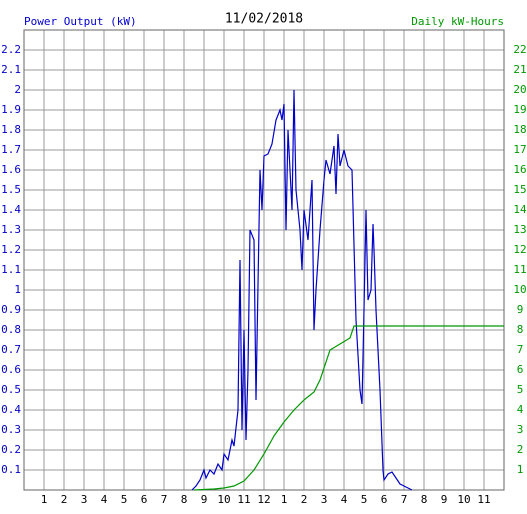 This screenshot has height=514, width=527. What do you see at coordinates (11, 49) in the screenshot?
I see `y-tick-label: 2.2` at bounding box center [11, 49].